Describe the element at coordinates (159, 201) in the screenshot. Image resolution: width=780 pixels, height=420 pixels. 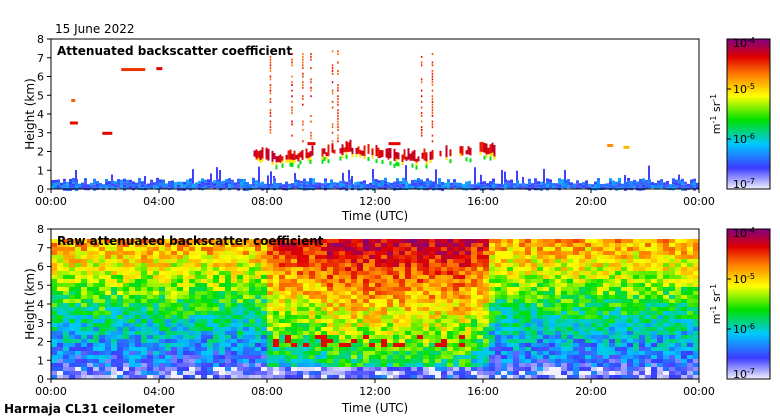
I see `x-tick-label: 04:00` at that location.